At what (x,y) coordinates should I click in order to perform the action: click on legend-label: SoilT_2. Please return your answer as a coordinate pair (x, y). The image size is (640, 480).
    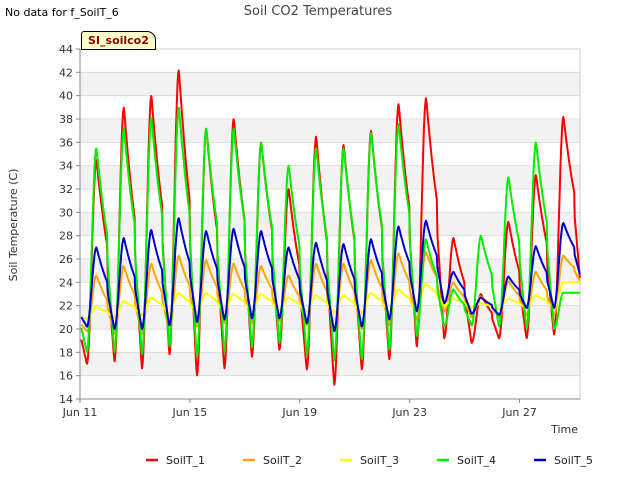
    Looking at the image, I should click on (282, 460).